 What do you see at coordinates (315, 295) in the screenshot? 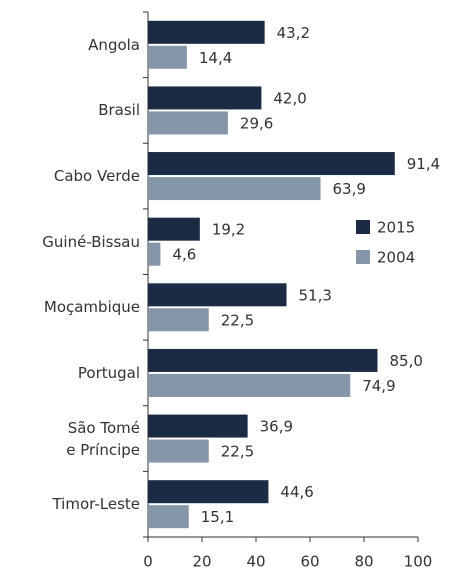
I see `value-label: 51,3` at bounding box center [315, 295].